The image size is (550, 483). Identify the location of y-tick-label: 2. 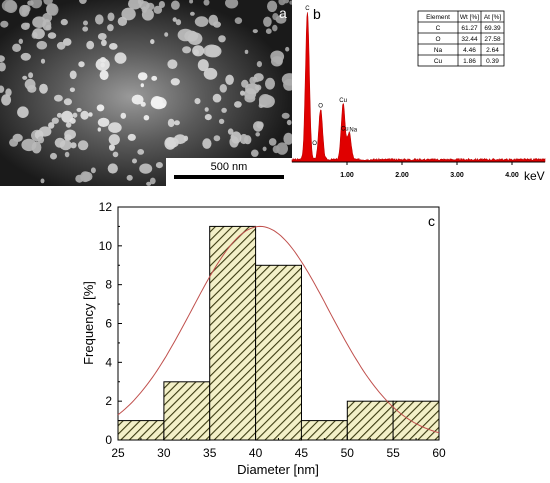
(108, 401).